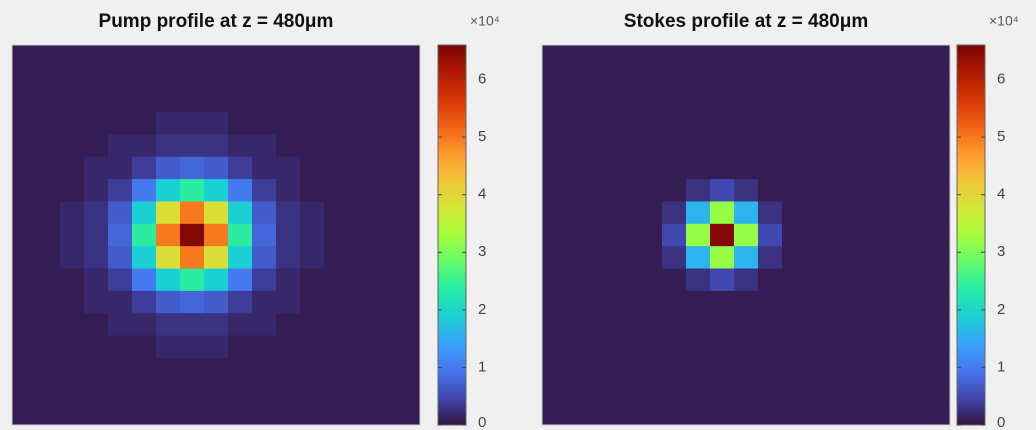 This screenshot has width=1036, height=430. Describe the element at coordinates (1001, 79) in the screenshot. I see `colorbar-tick-label: 6` at that location.